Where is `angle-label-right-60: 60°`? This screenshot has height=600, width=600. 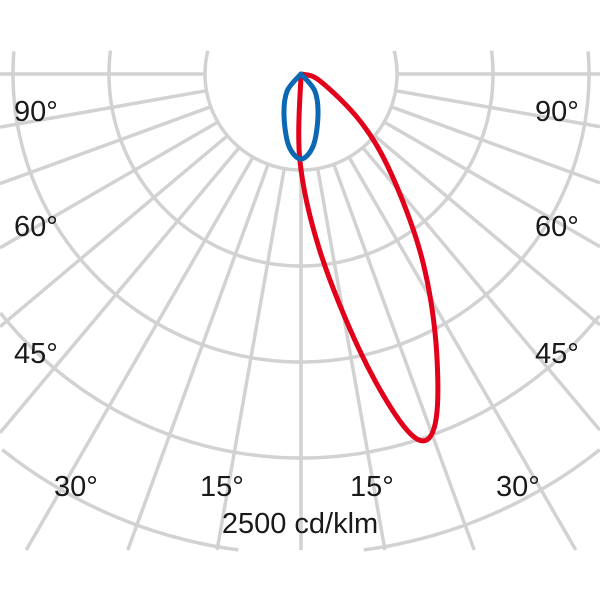 angle-label-right-60: 60° is located at coordinates (557, 227).